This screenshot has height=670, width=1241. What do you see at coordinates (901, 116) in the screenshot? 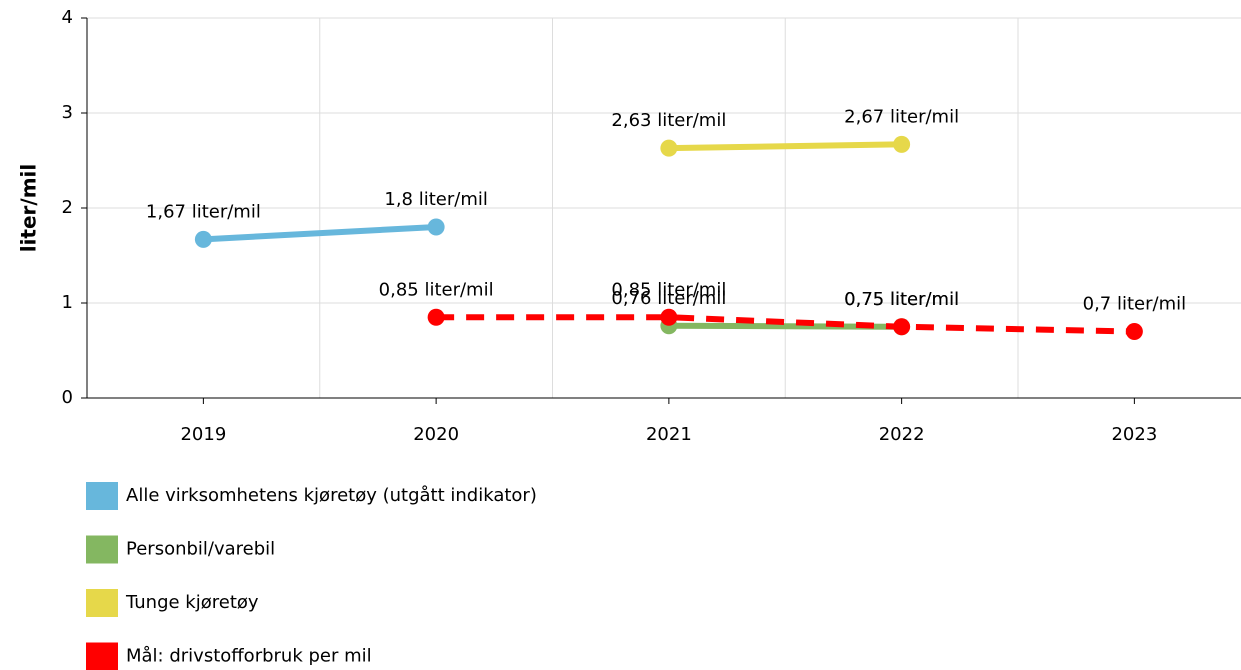
I see `value-label: 2,67 liter/mil` at bounding box center [901, 116].